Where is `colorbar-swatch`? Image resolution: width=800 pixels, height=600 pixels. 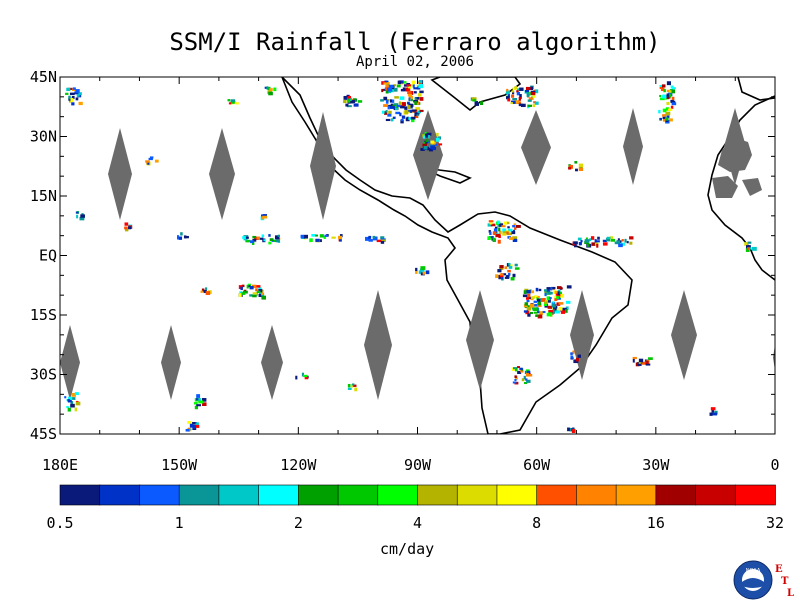 colorbar-swatch is located at coordinates (438, 495).